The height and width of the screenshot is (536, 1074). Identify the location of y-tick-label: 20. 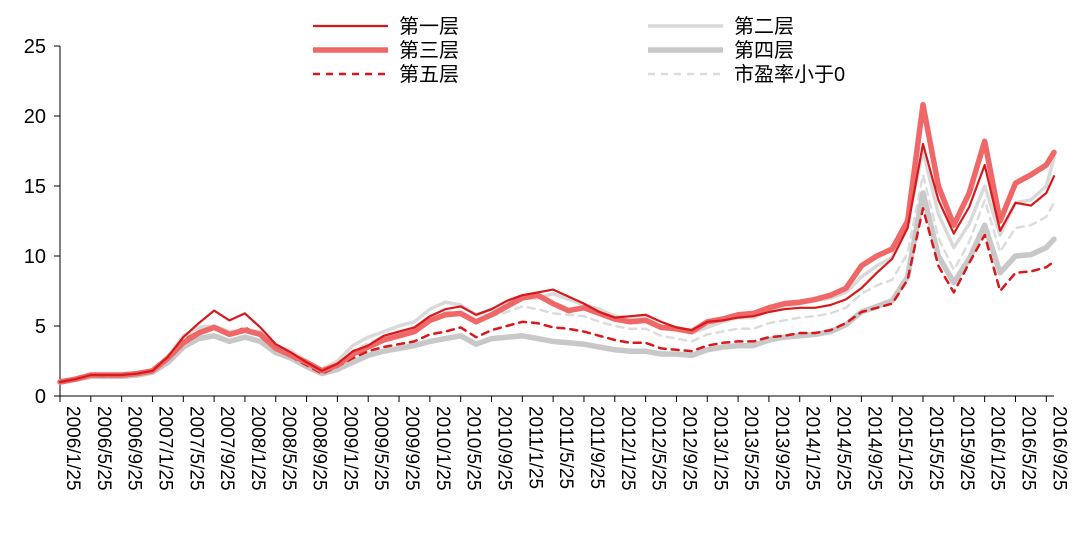
(35, 117).